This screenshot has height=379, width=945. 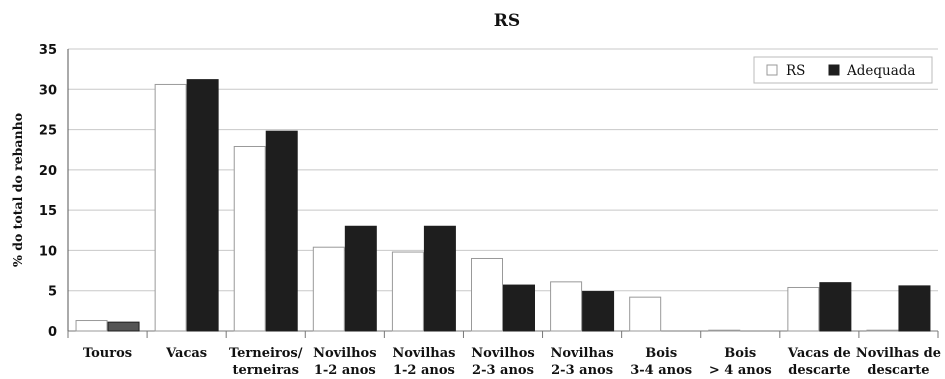 What do you see at coordinates (834, 70) in the screenshot?
I see `legend-swatch-adequada` at bounding box center [834, 70].